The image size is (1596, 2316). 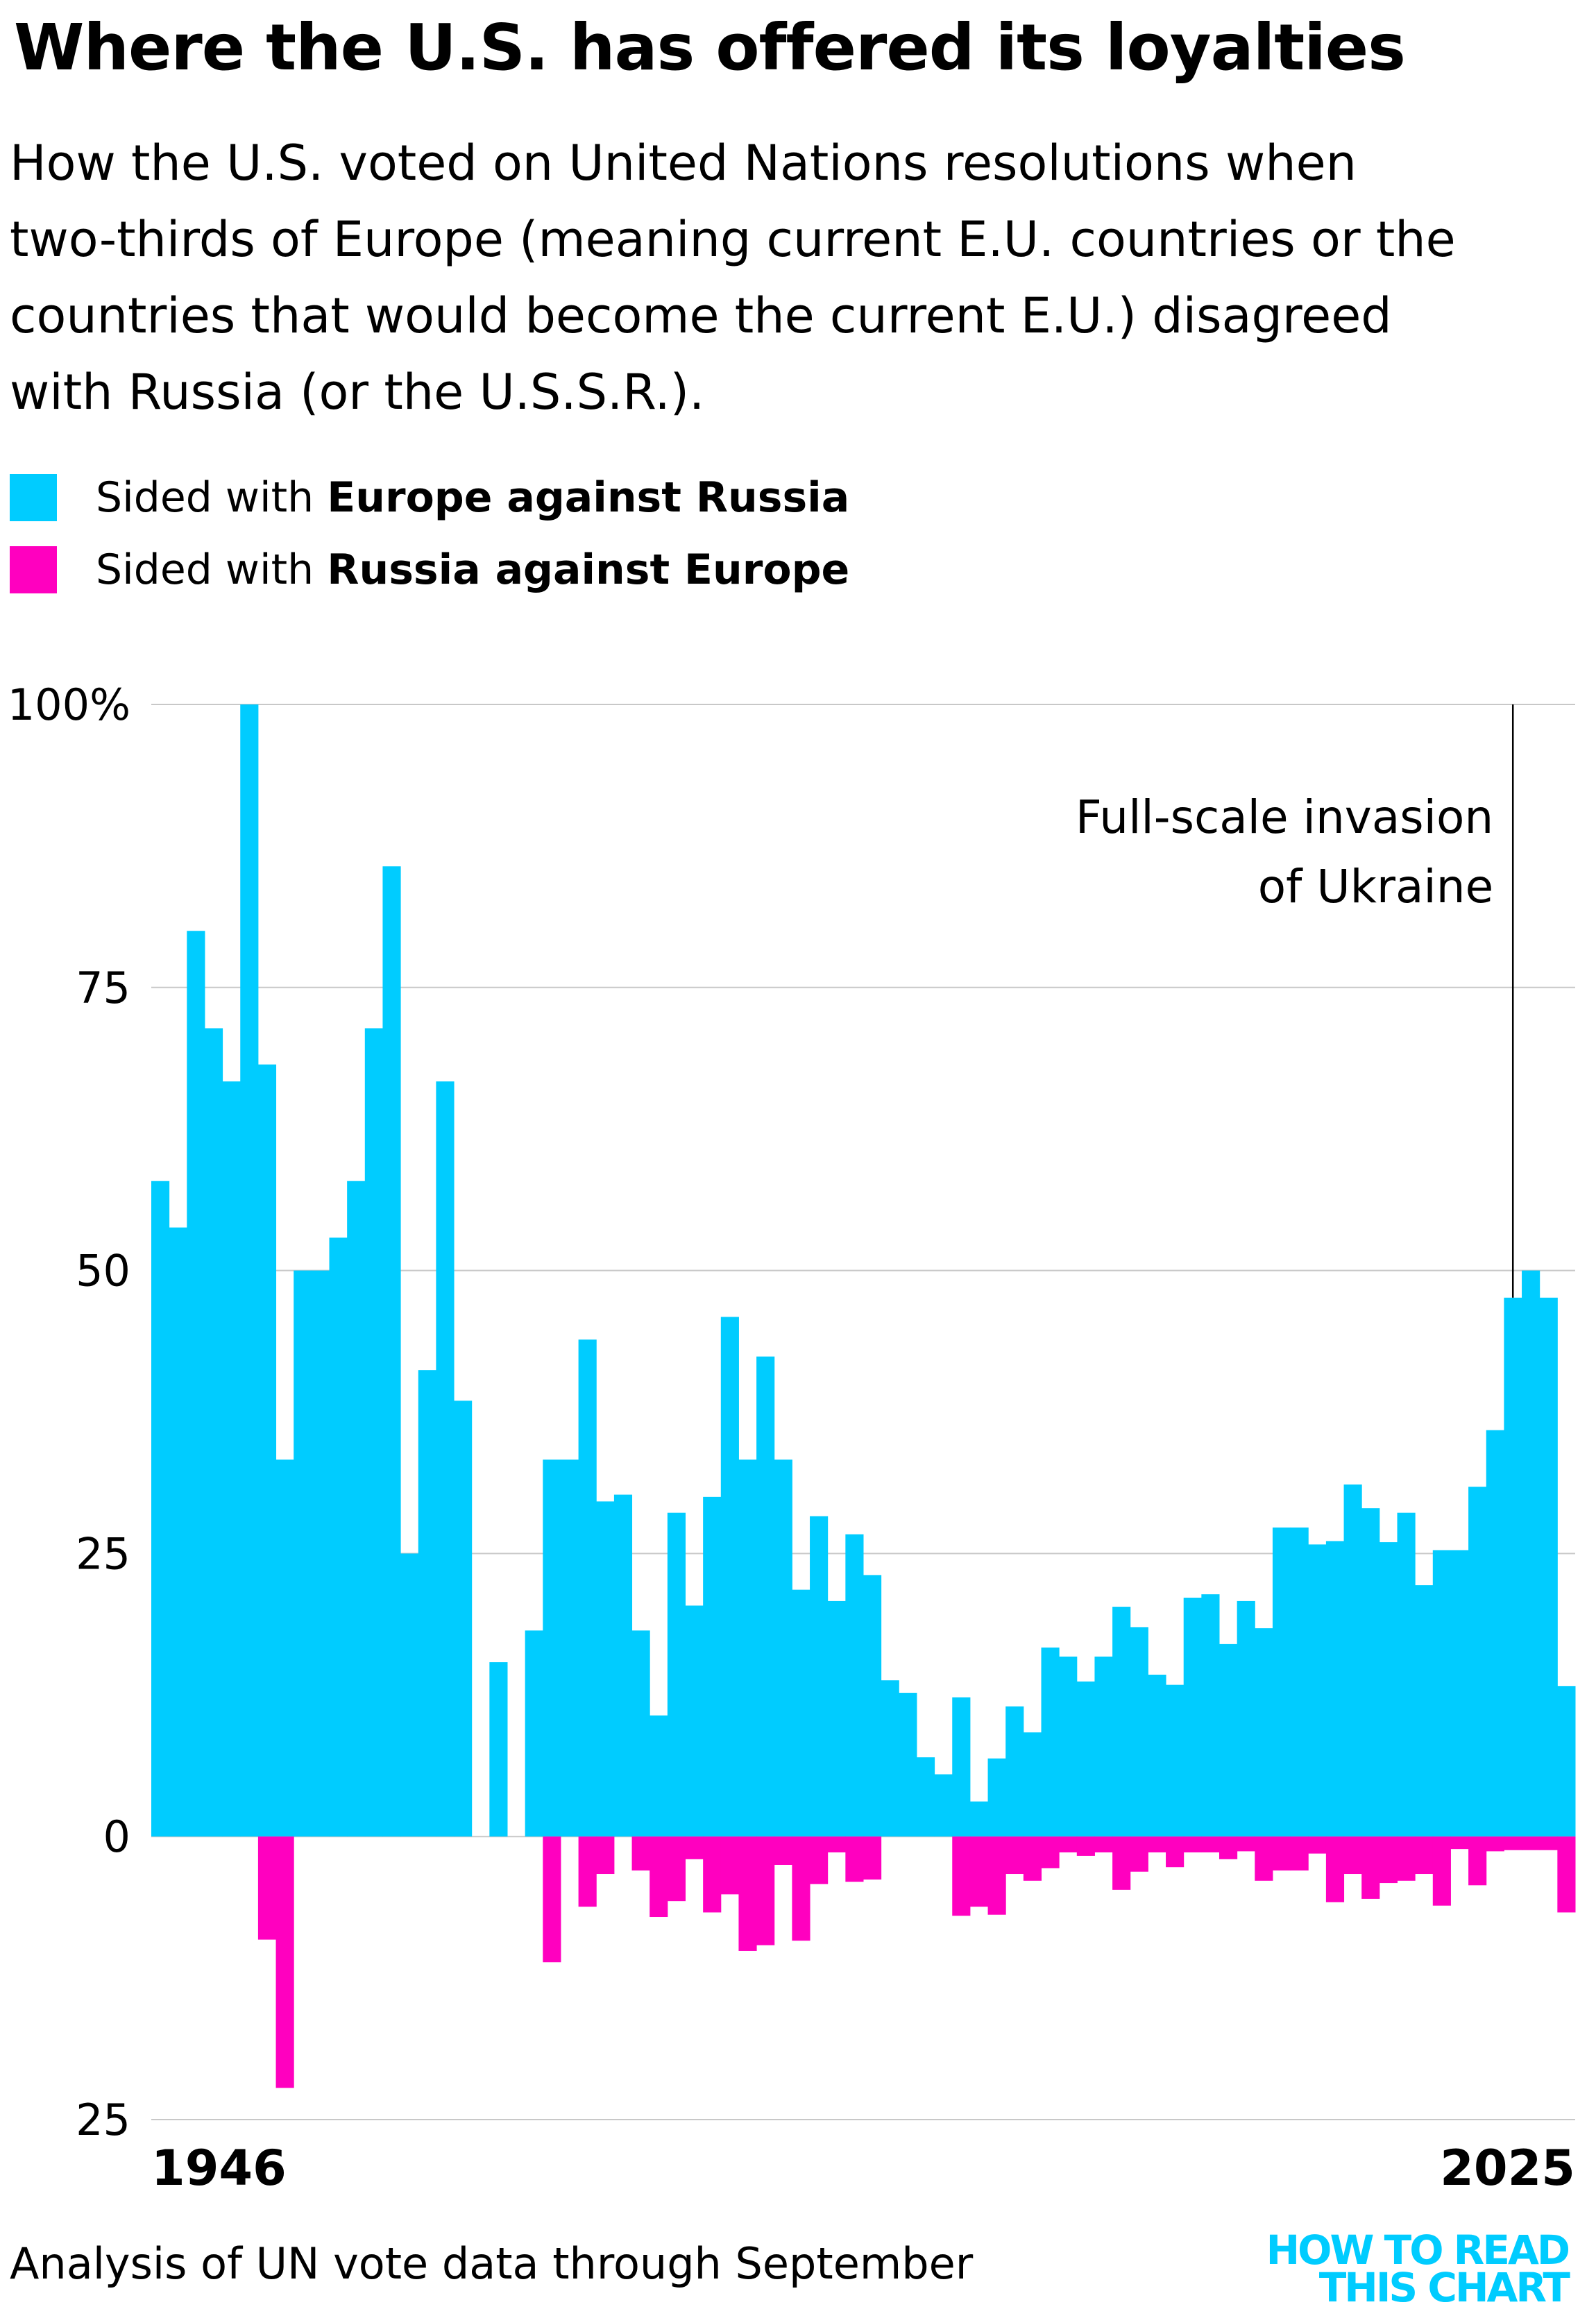 What do you see at coordinates (1228, 1740) in the screenshot?
I see `bar-europe-2006` at bounding box center [1228, 1740].